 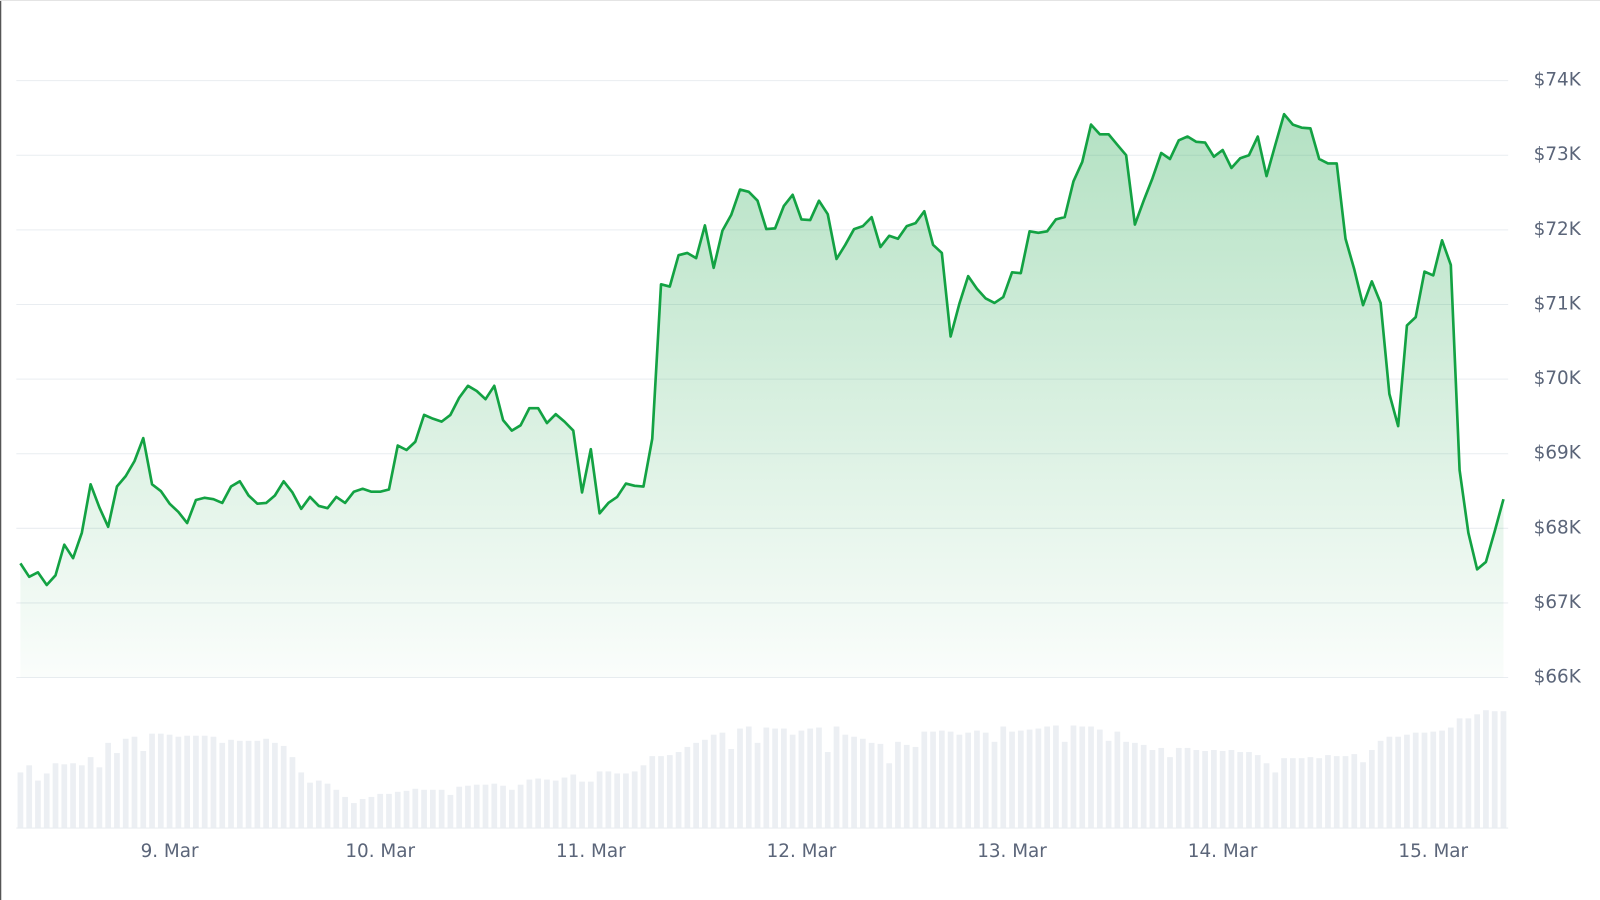 I want to click on y-tick-label: $66K, so click(x=1558, y=677).